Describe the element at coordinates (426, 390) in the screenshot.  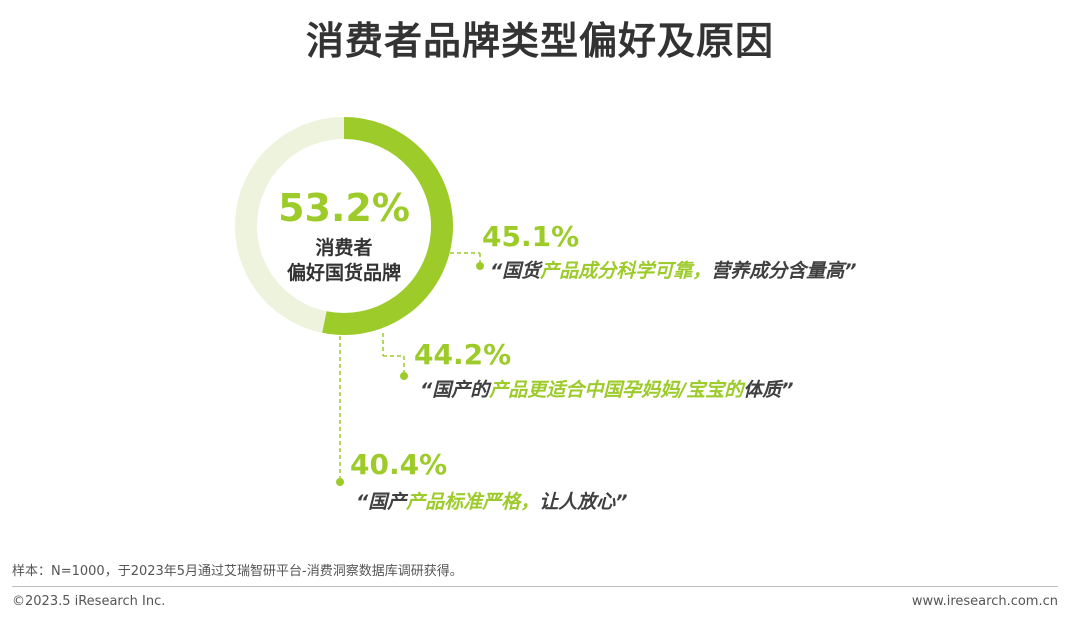
I see `reason-2-open-quote: “` at that location.